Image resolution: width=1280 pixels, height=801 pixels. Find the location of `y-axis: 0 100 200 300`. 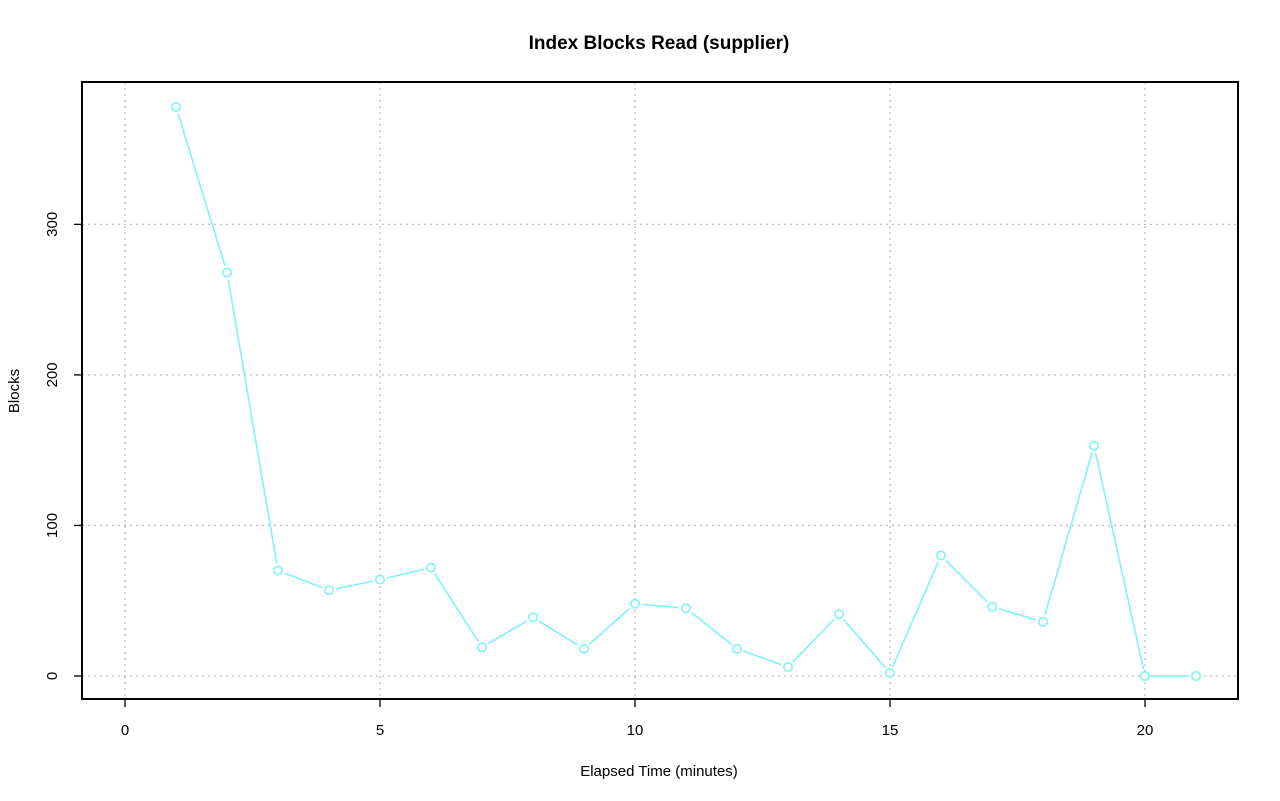

y-axis: 0 100 200 300 is located at coordinates (63, 446).